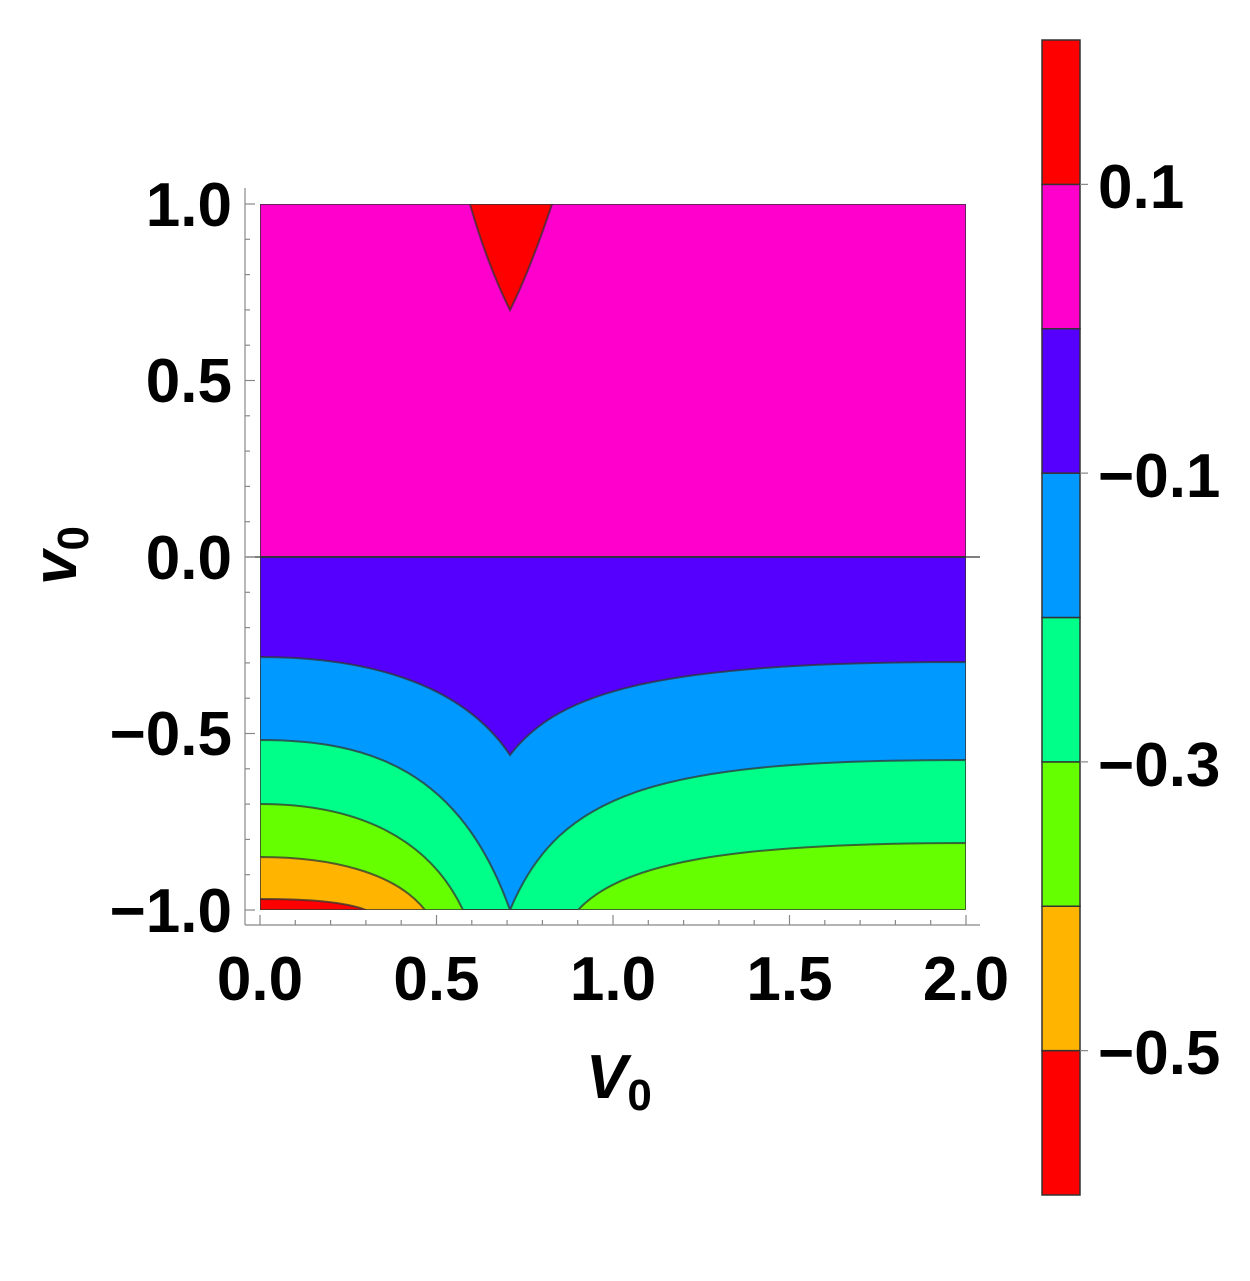 The height and width of the screenshot is (1281, 1250). I want to click on region-band-neg0.4-to-neg0.3, so click(613, 856).